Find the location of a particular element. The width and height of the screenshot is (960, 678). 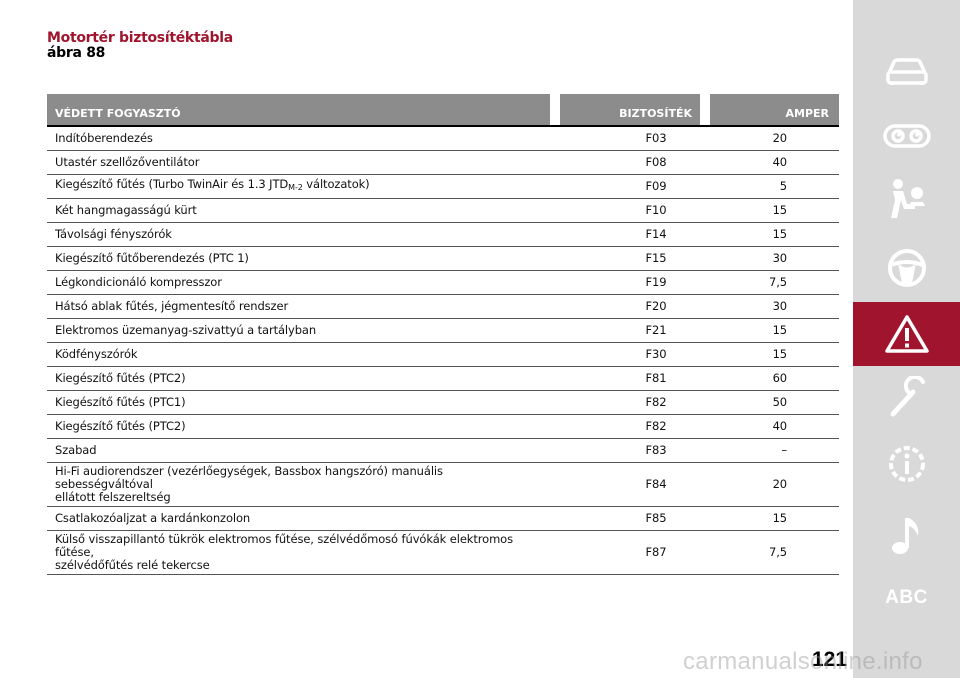

music-note-icon is located at coordinates (904, 536).